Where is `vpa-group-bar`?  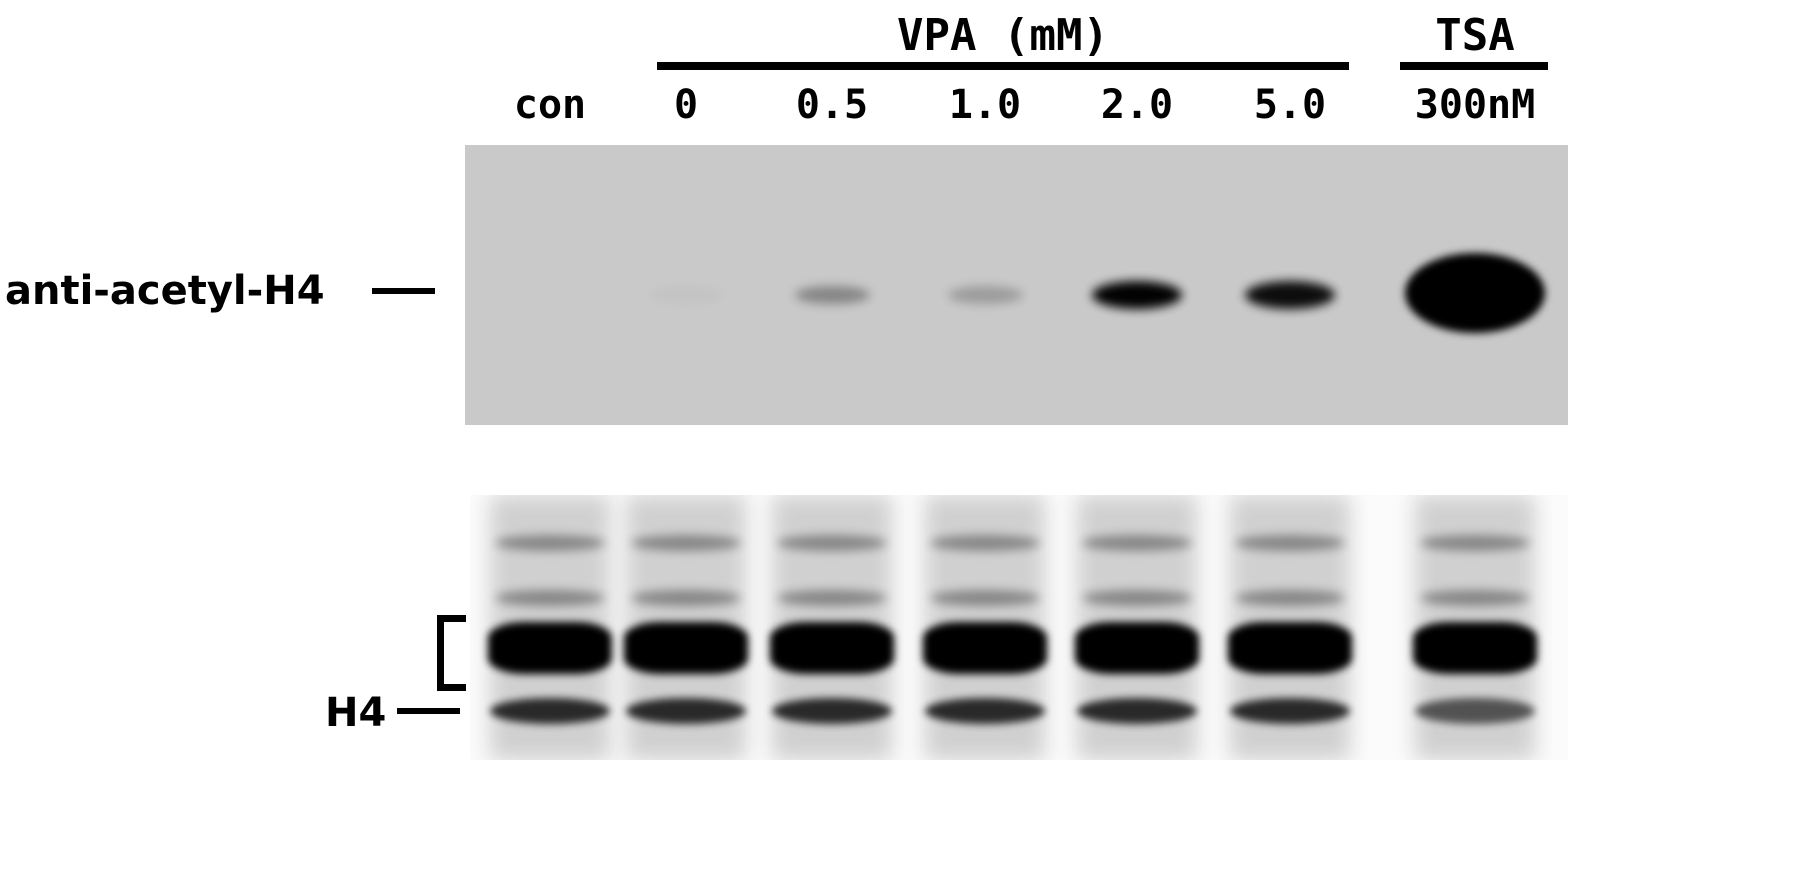
vpa-group-bar is located at coordinates (1003, 66).